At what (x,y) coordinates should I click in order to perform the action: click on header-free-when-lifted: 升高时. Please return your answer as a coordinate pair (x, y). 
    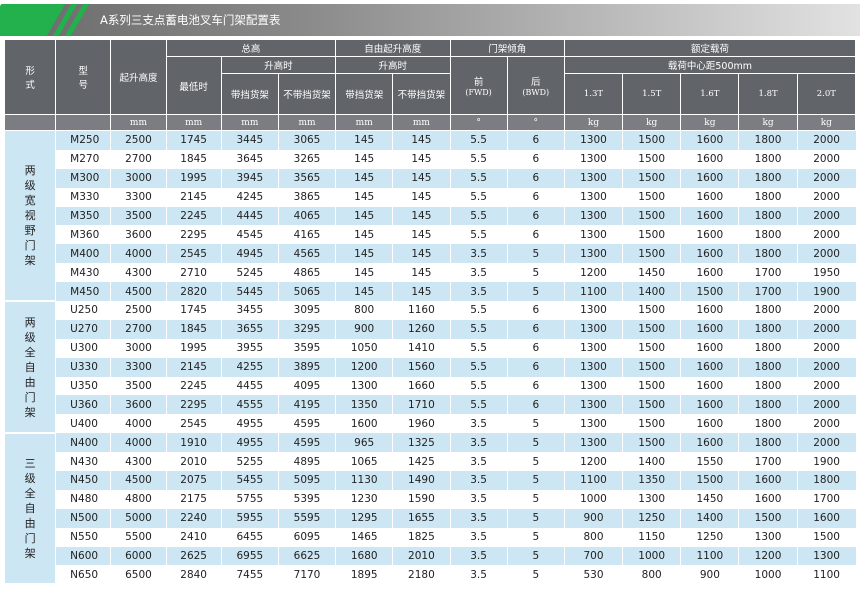
    Looking at the image, I should click on (393, 65).